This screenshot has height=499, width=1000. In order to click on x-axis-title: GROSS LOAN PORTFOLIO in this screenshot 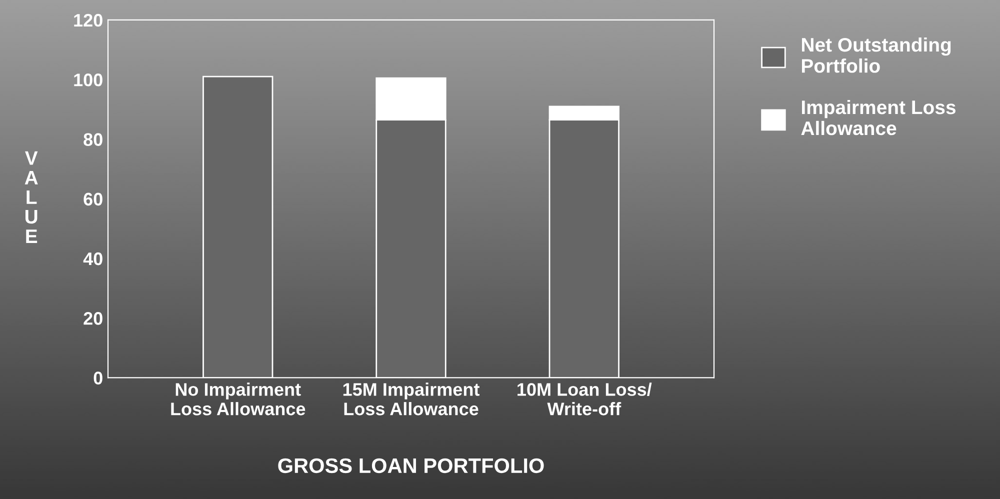, I will do `click(411, 466)`.